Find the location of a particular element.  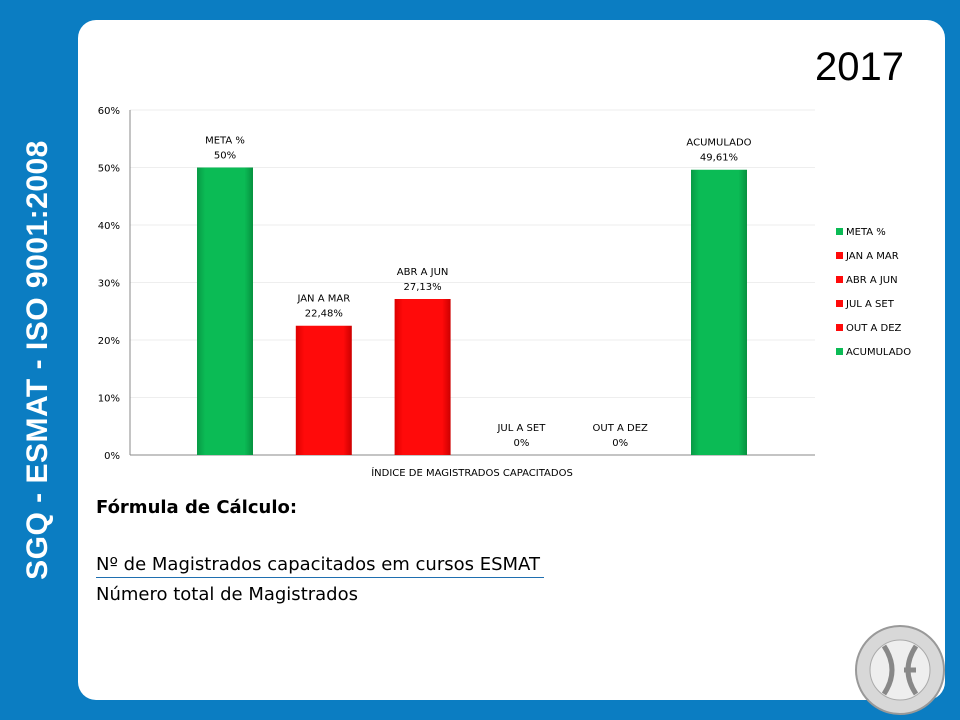

legend-label: OUT A DEZ is located at coordinates (874, 328).